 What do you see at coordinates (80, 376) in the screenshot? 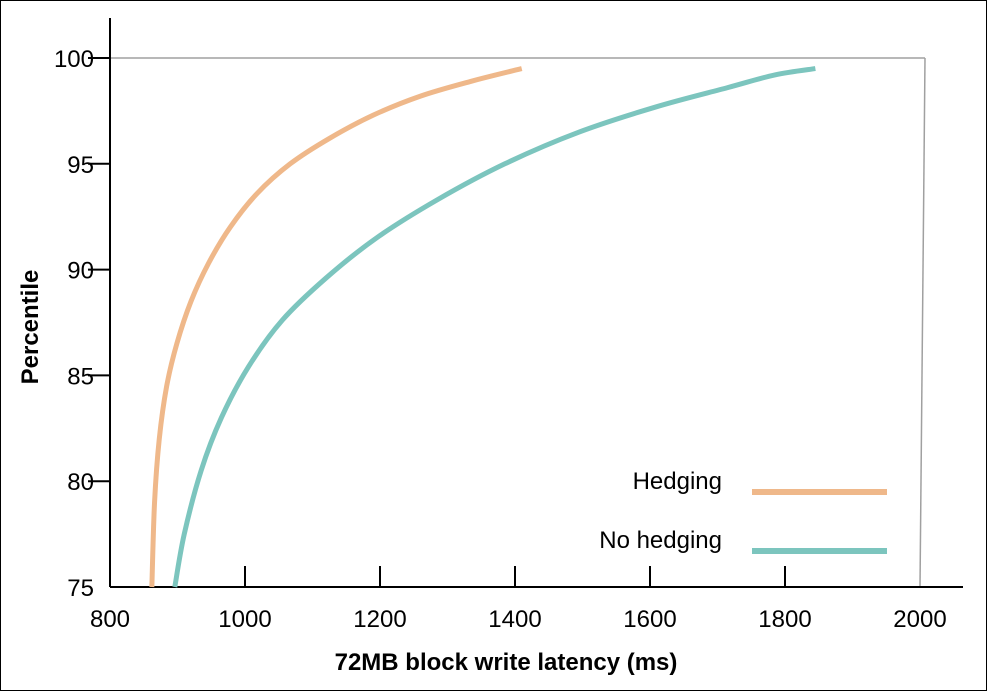
I see `y-tick-label: 85` at bounding box center [80, 376].